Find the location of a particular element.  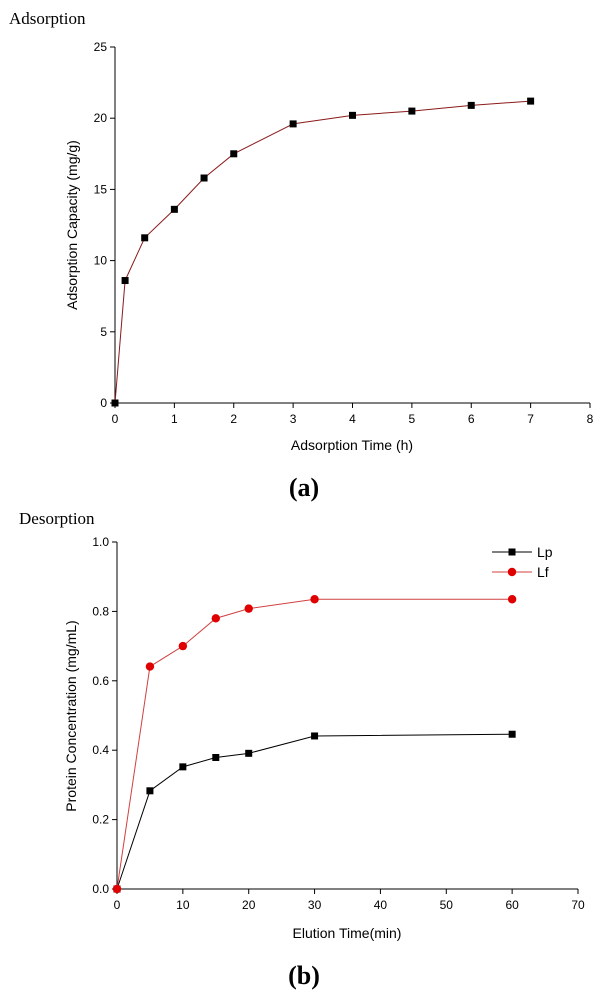

legend: Lp Lf is located at coordinates (522, 562).